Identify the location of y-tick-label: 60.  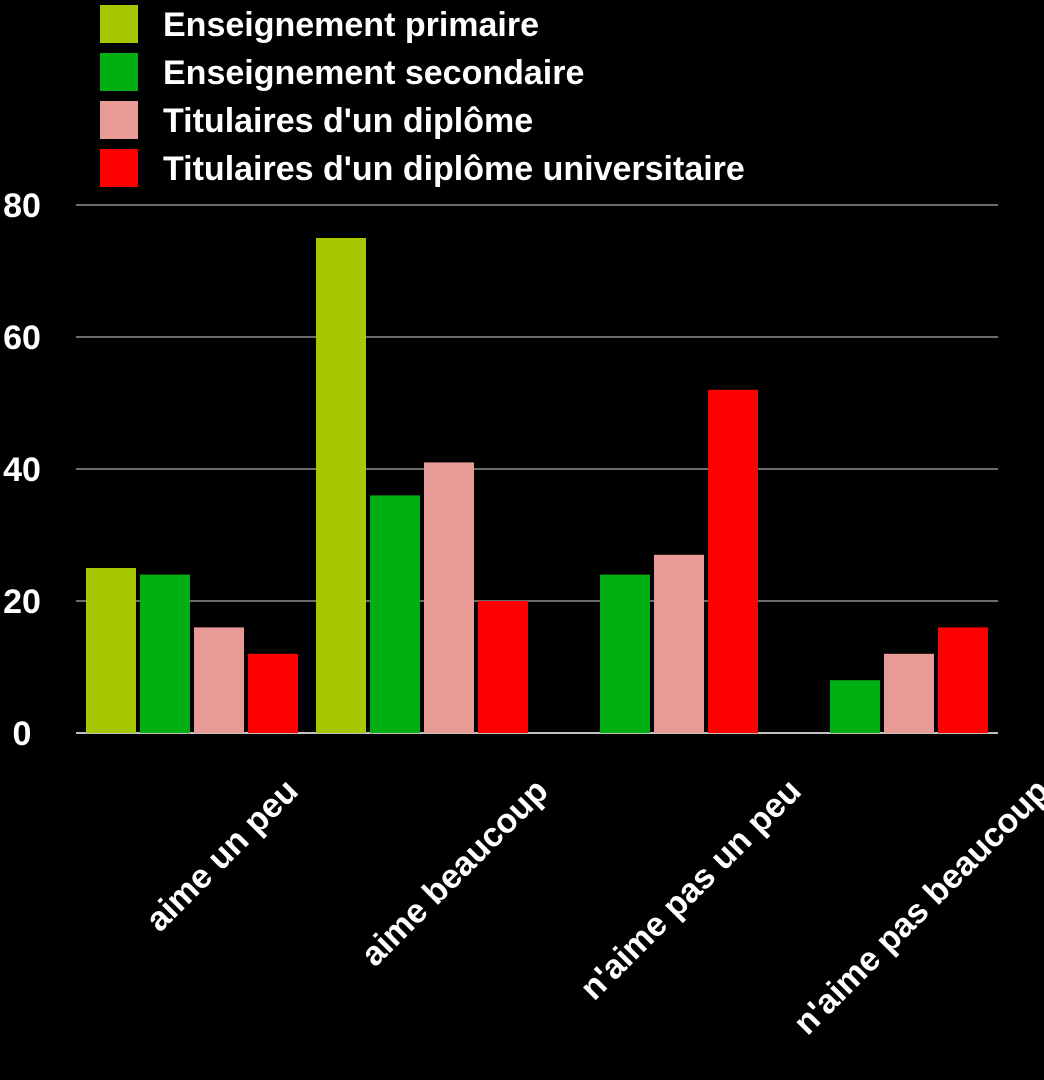
(22, 338).